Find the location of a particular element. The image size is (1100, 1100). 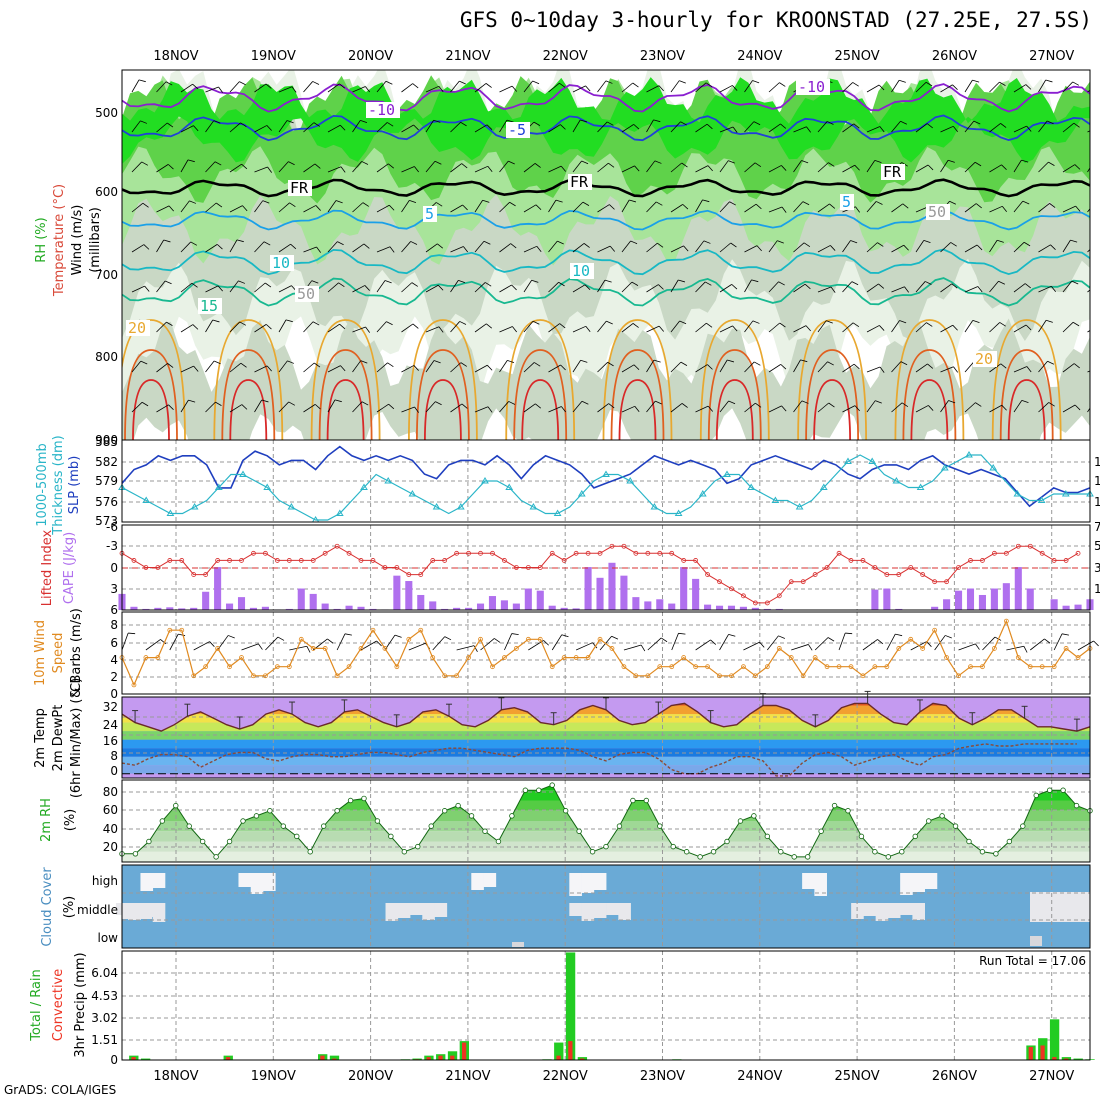

y-tick-label: 900 is located at coordinates (106, 440).